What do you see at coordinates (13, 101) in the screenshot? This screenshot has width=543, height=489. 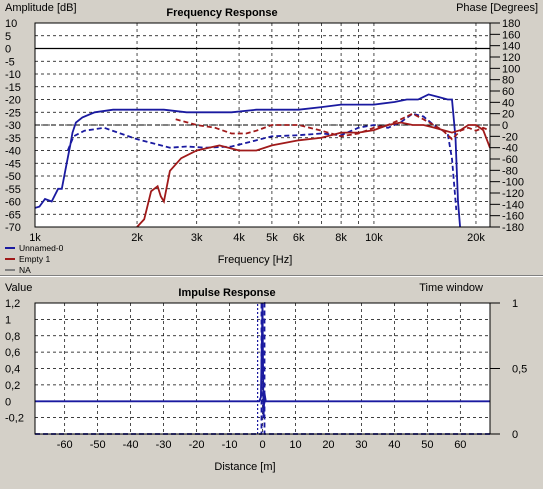 I see `freq-y-tick: -20` at bounding box center [13, 101].